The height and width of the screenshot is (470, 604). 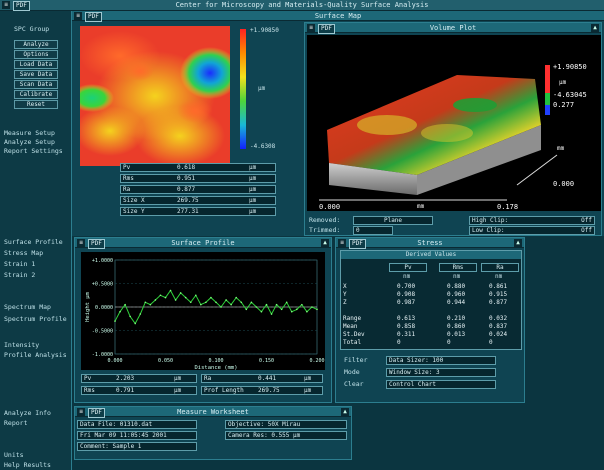 I want to click on table-header-cell: Ra, so click(x=500, y=267).